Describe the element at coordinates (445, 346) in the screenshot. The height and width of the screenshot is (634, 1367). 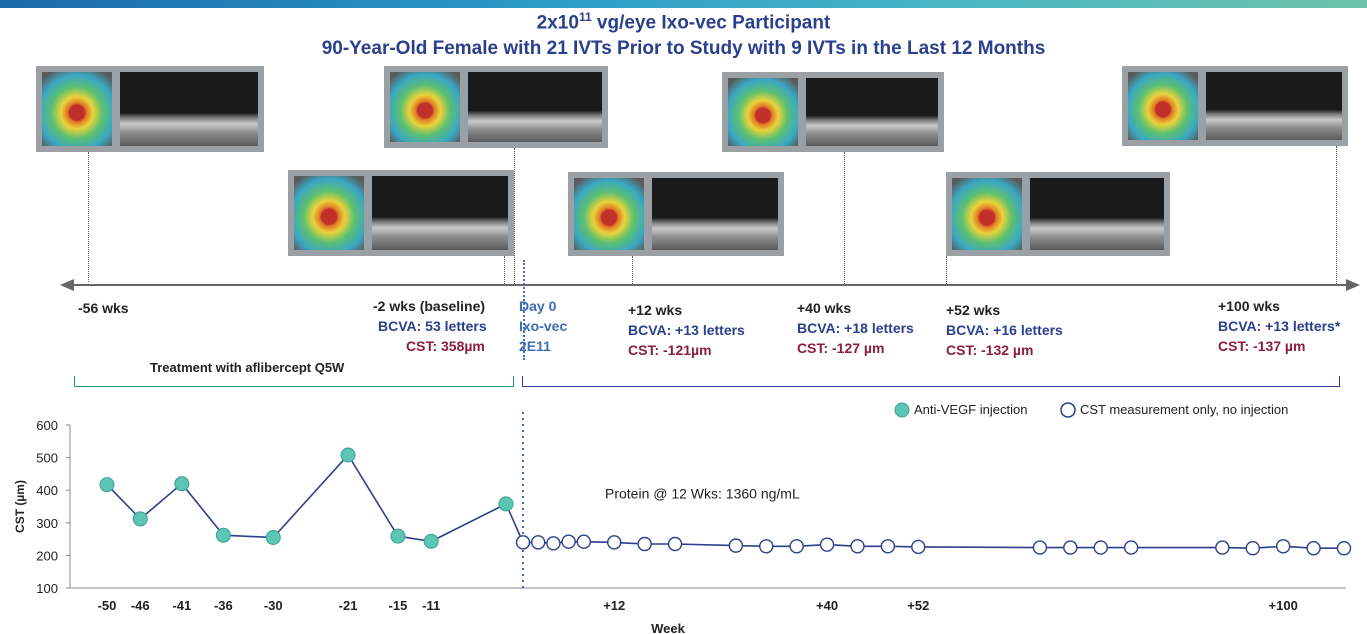
I see `cst-minus2: CST: 358µm` at that location.